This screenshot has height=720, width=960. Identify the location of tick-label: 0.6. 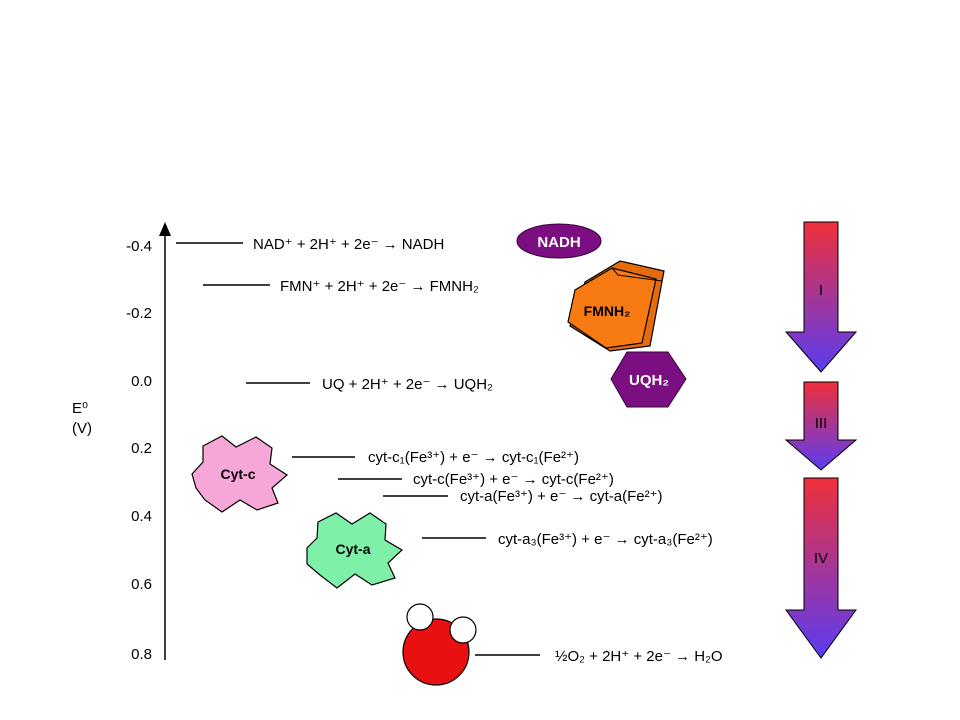
(141, 584).